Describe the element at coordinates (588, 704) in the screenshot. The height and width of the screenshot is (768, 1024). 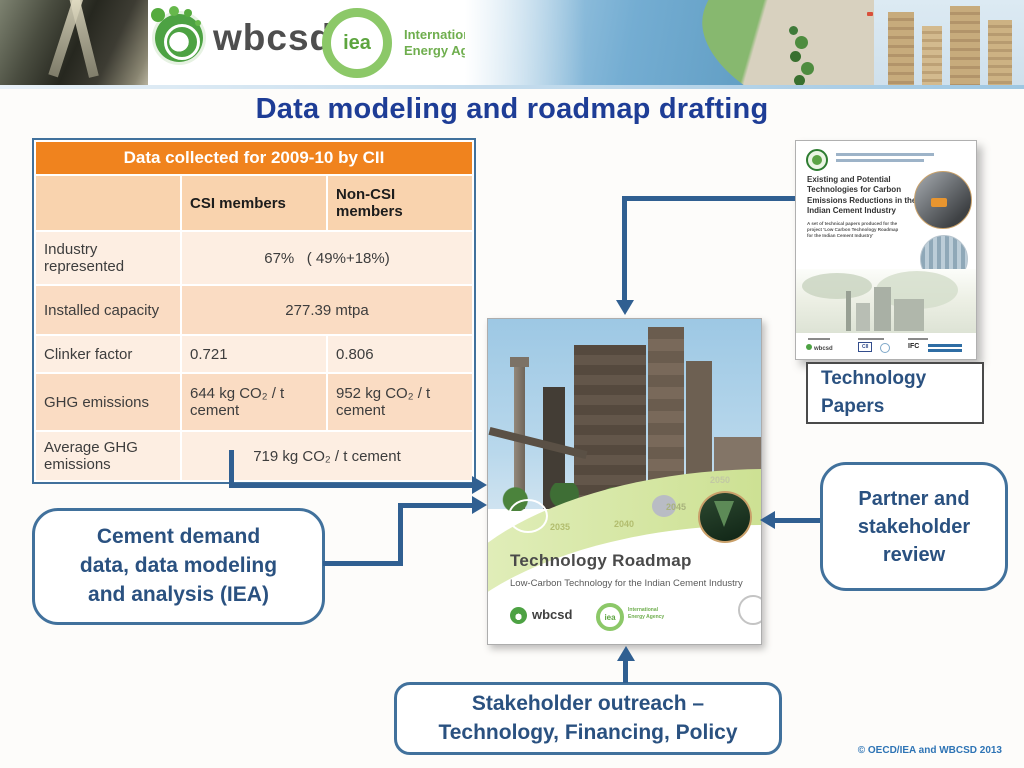
I see `label-line: Stakeholder outreach –` at that location.